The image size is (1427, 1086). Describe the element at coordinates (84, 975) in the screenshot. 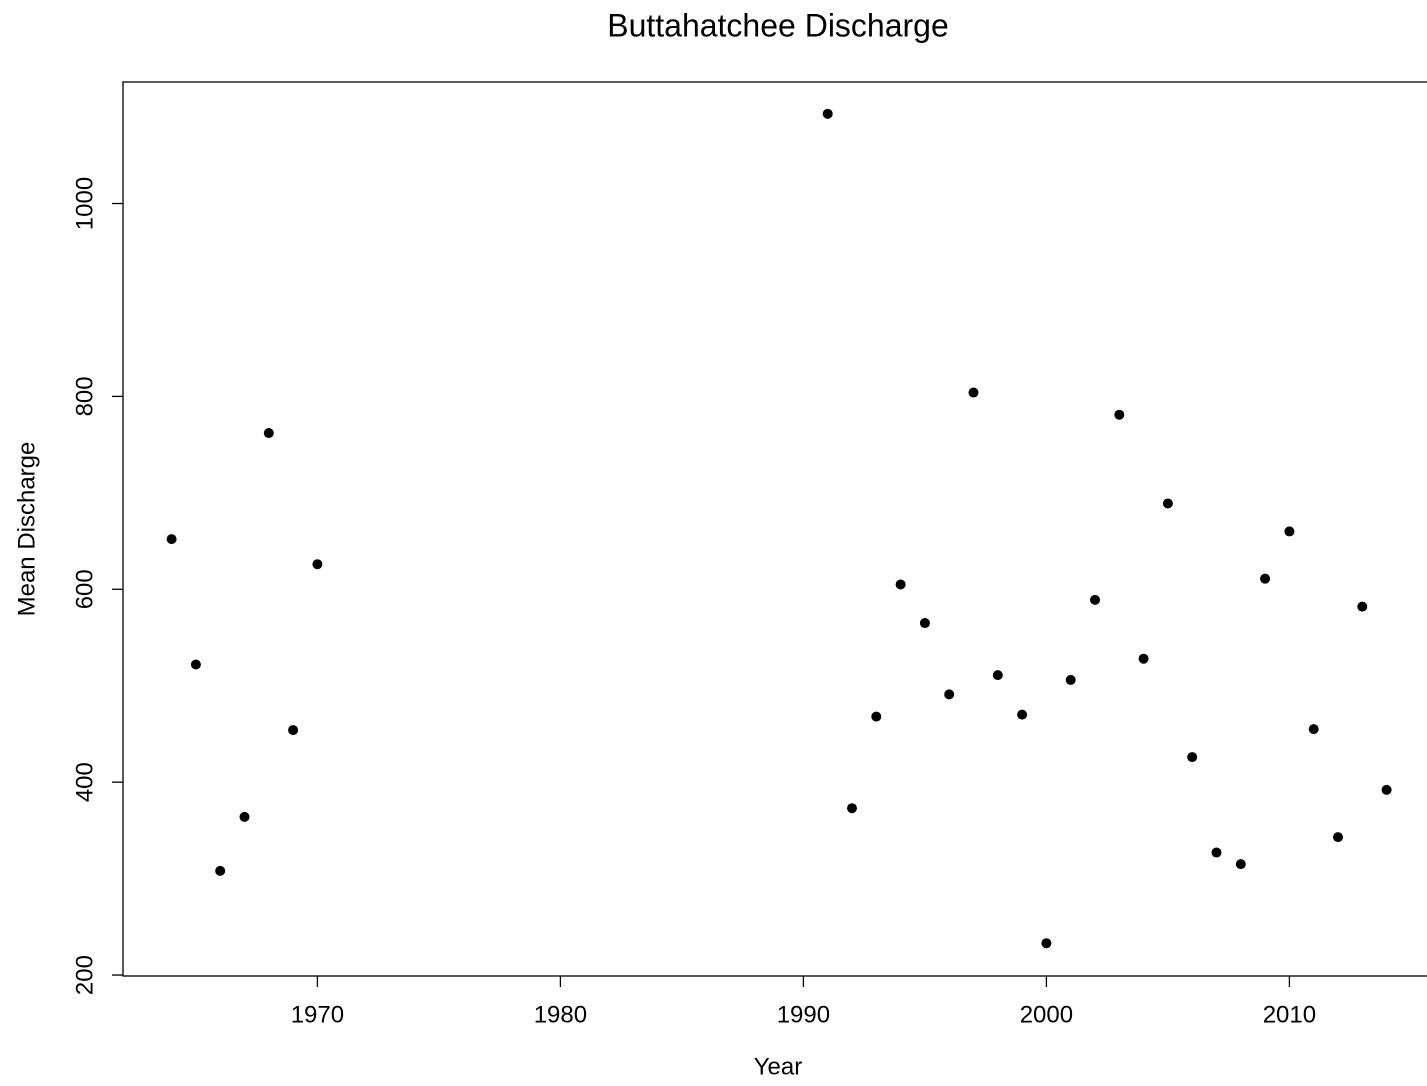

I see `y-tick-label: 200` at that location.